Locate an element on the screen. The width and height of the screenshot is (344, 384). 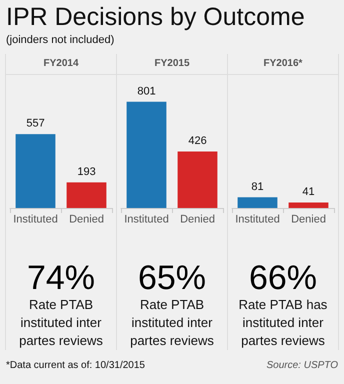
chart-title: FY2014 is located at coordinates (61, 64).